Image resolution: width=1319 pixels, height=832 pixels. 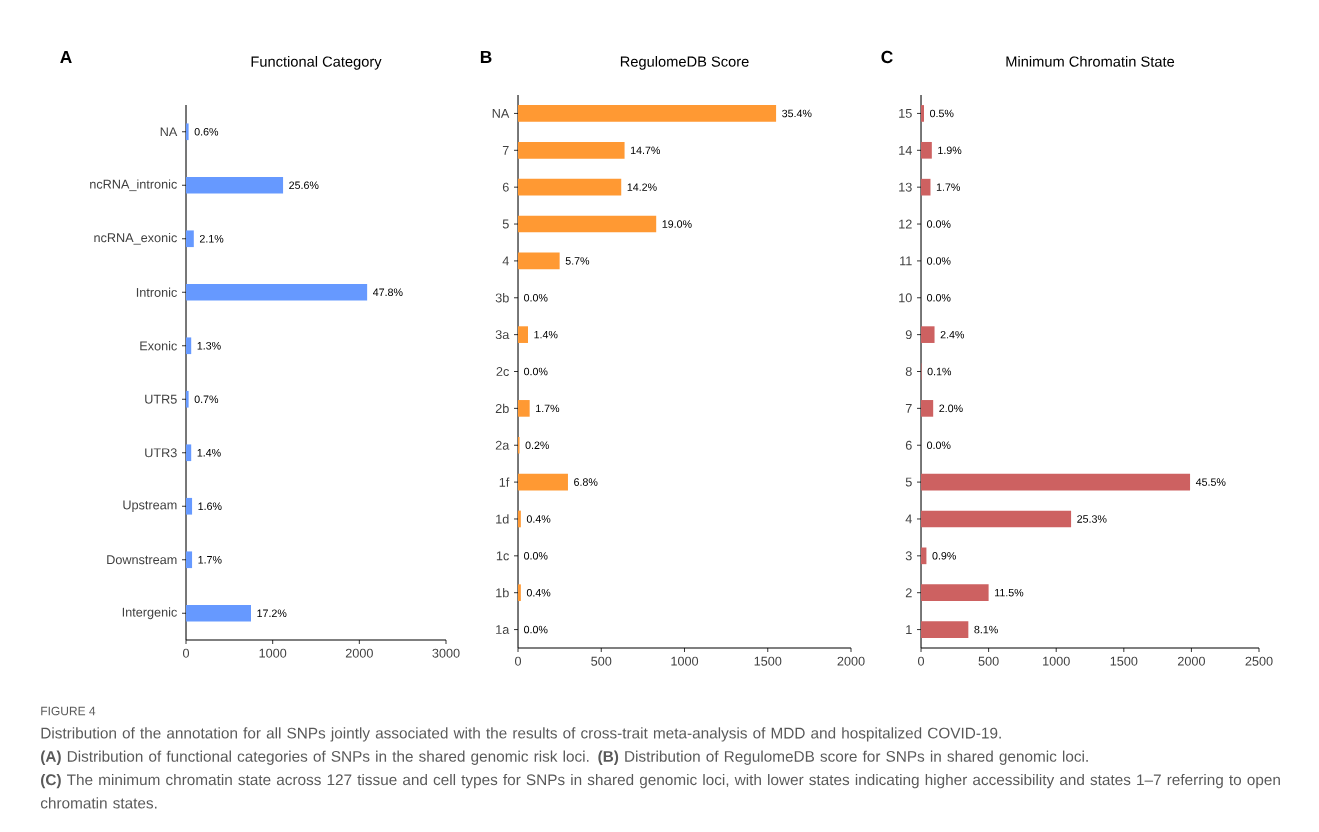 I want to click on y-tick-label: Upstream, so click(x=150, y=506).